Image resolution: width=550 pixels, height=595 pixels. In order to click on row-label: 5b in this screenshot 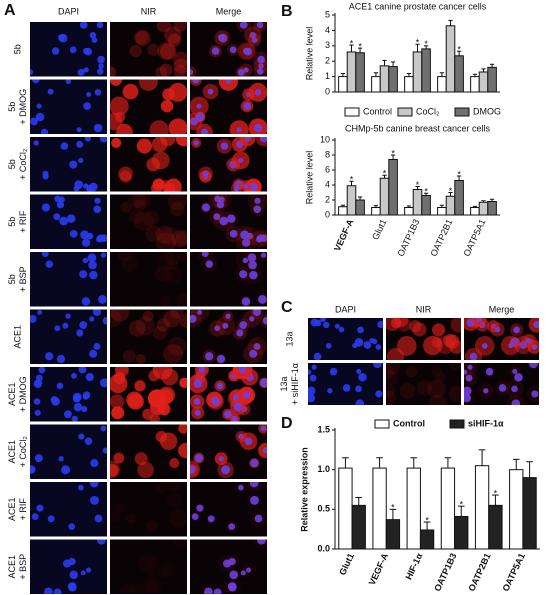, I will do `click(17, 49)`.